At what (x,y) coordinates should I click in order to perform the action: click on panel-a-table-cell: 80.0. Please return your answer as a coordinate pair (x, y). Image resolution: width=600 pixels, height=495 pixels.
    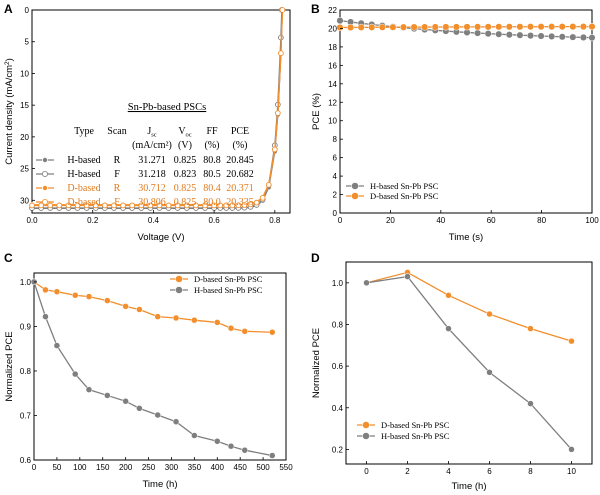
    Looking at the image, I should click on (212, 202).